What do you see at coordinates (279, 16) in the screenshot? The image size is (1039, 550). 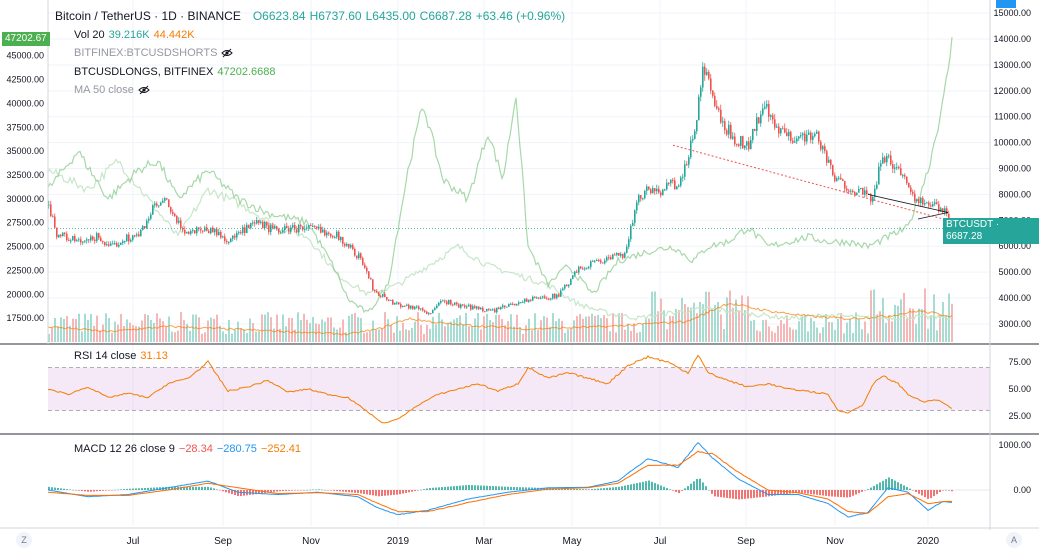 I see `open-value: O6623.84` at bounding box center [279, 16].